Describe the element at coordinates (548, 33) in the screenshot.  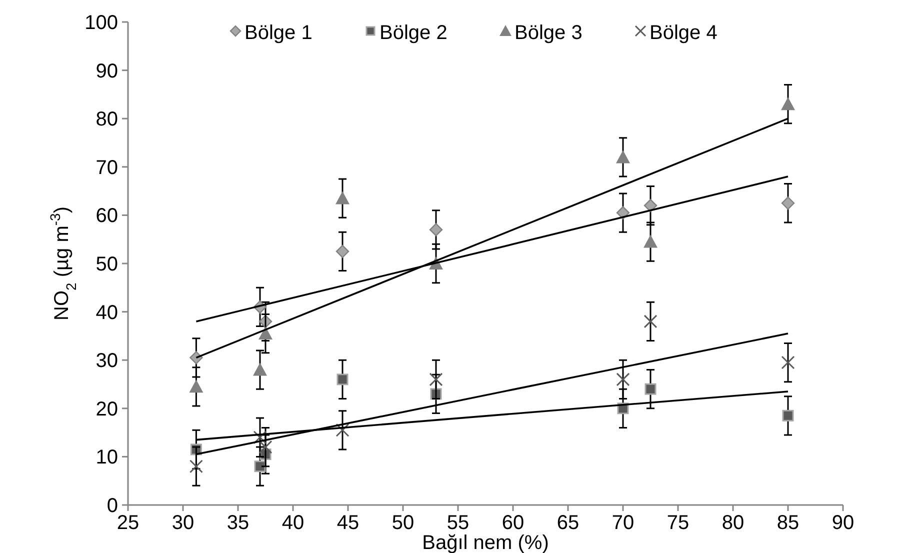
I see `legend-label: Bölge 3` at that location.